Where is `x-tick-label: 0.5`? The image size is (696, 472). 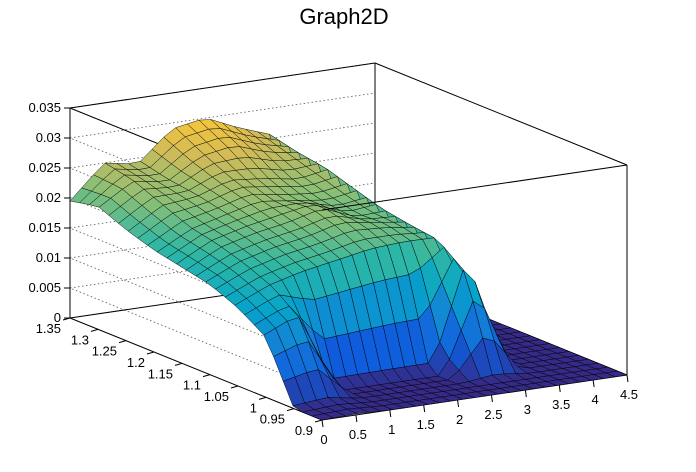 x-tick-label: 0.5 is located at coordinates (358, 434).